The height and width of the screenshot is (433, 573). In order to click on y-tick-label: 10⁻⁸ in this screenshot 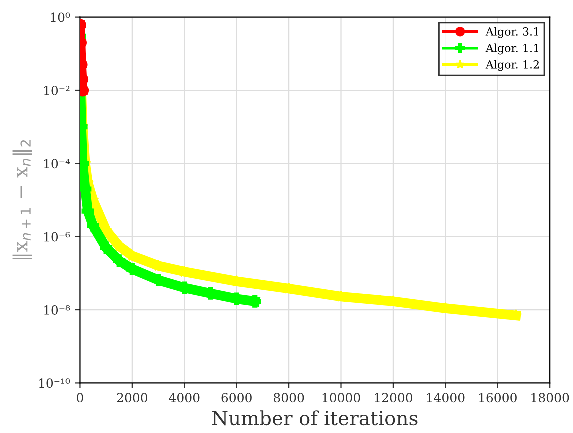, I will do `click(57, 310)`.